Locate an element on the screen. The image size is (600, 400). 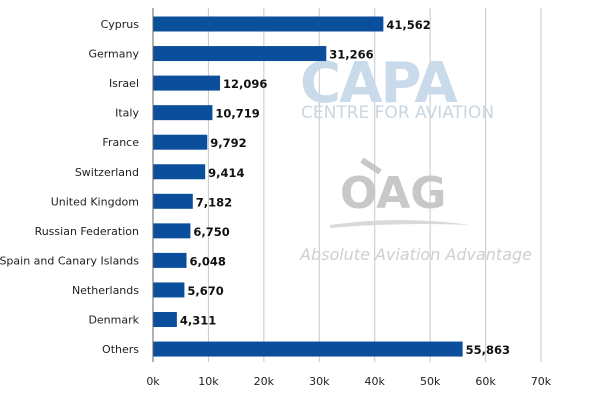
value-label: 4,311 is located at coordinates (198, 321).